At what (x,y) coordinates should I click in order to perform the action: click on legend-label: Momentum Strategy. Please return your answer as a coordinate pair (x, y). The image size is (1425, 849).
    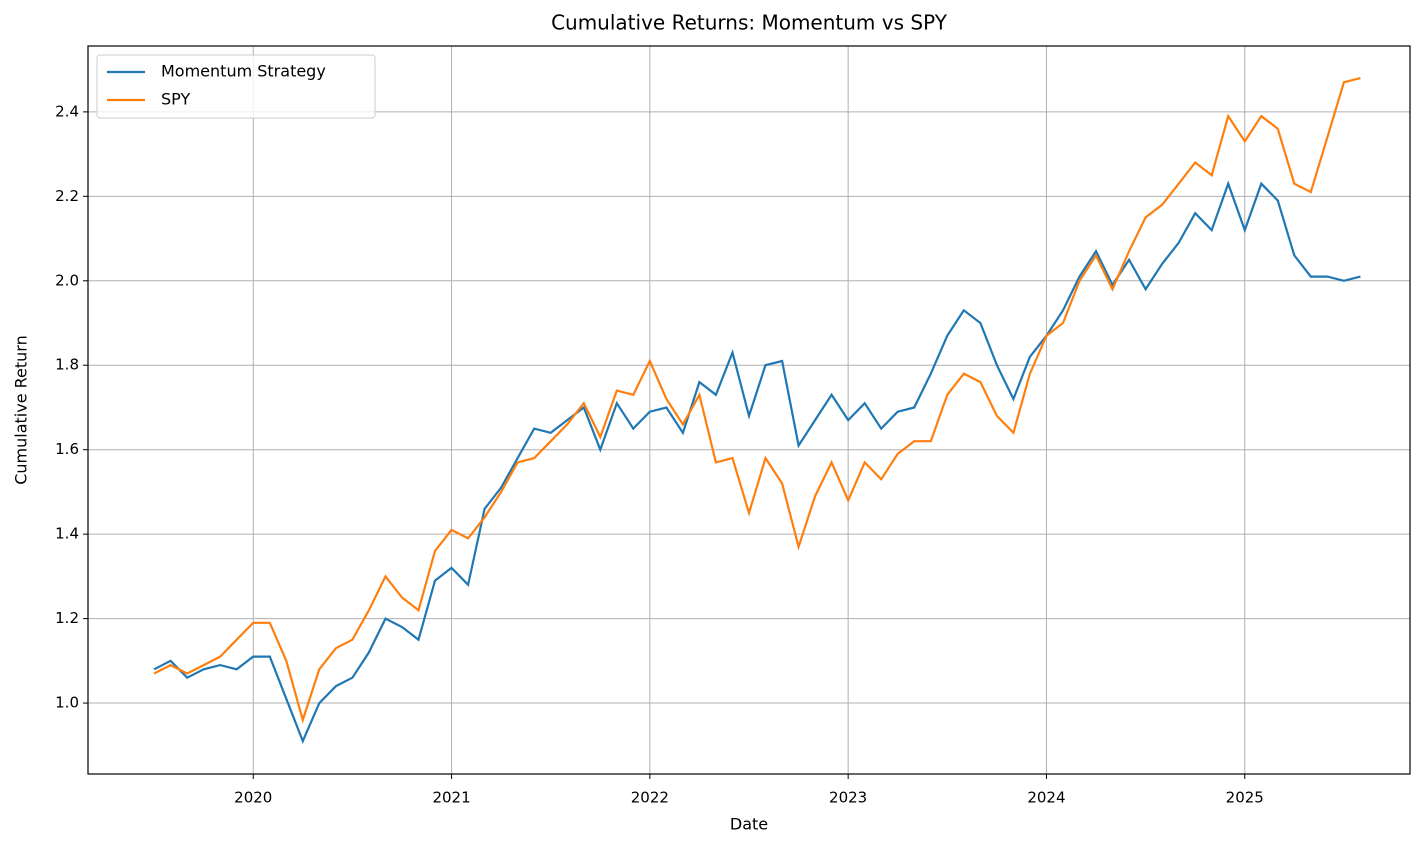
    Looking at the image, I should click on (243, 71).